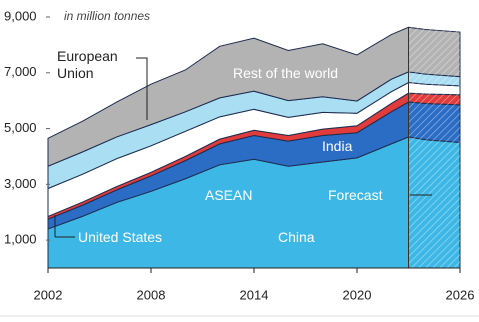  I want to click on y-tick-label: 5,000, so click(20, 127).